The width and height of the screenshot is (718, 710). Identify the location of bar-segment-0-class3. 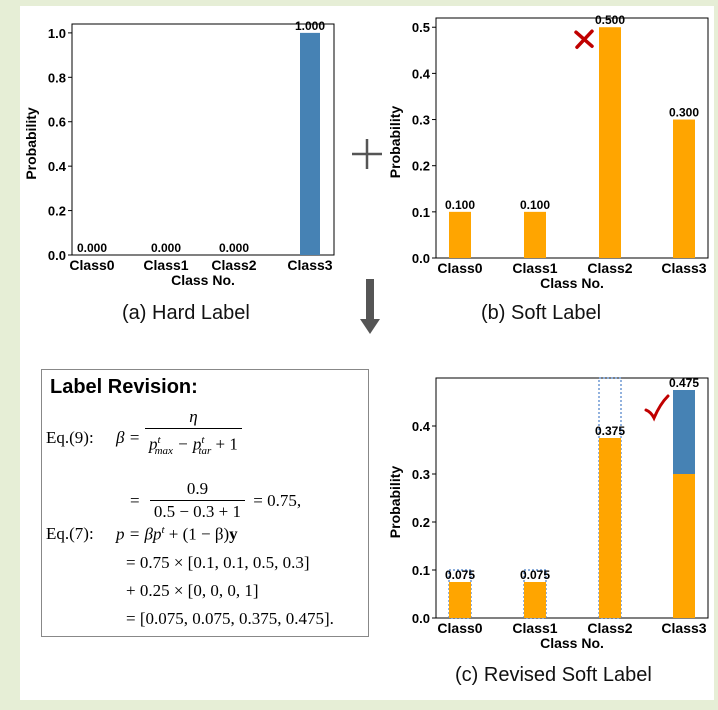
(684, 546).